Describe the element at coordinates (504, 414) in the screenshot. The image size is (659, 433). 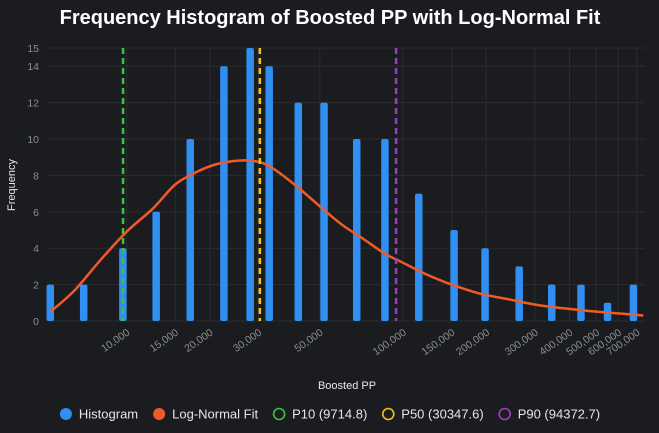
I see `legend-p90-marker` at that location.